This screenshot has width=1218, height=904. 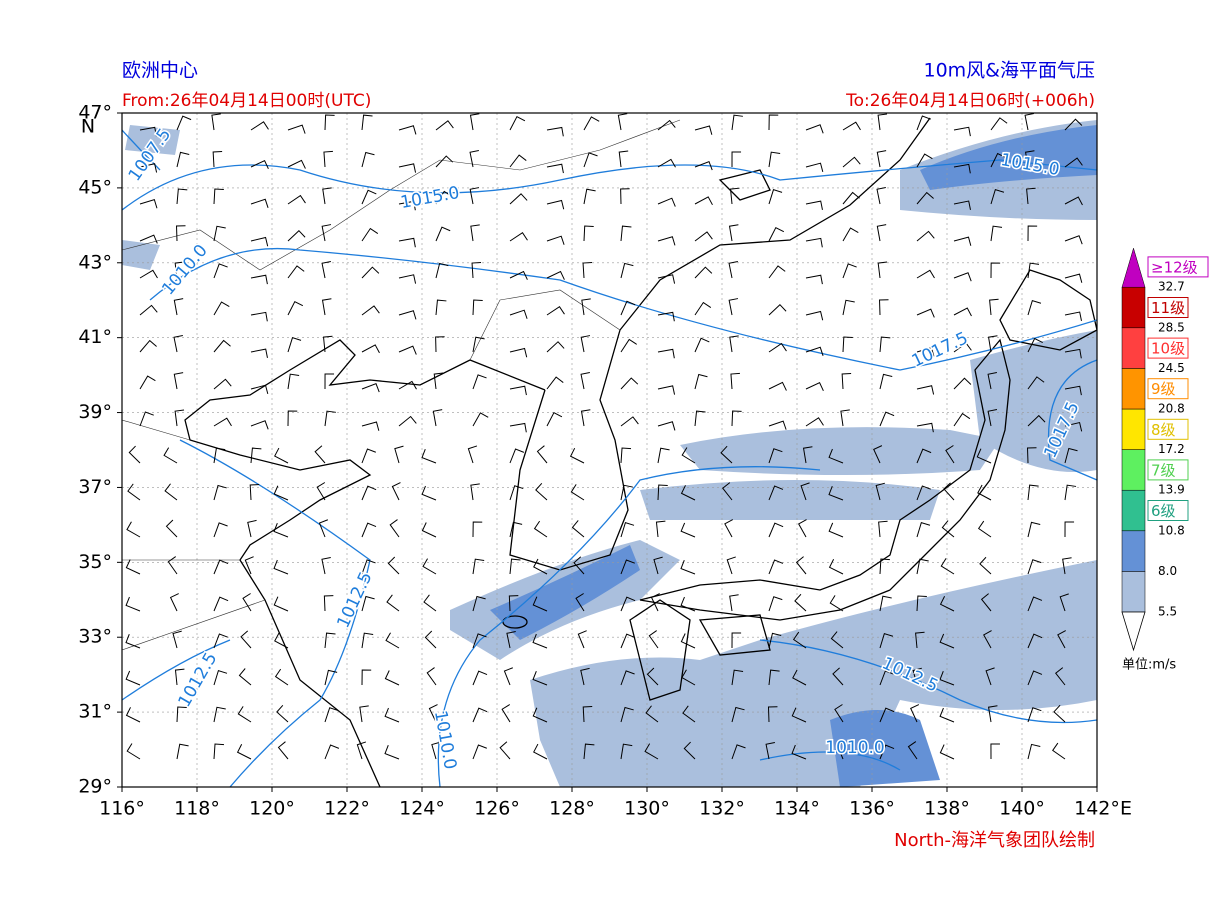 What do you see at coordinates (1149, 665) in the screenshot?
I see `unit-label: 单位:m/s` at bounding box center [1149, 665].